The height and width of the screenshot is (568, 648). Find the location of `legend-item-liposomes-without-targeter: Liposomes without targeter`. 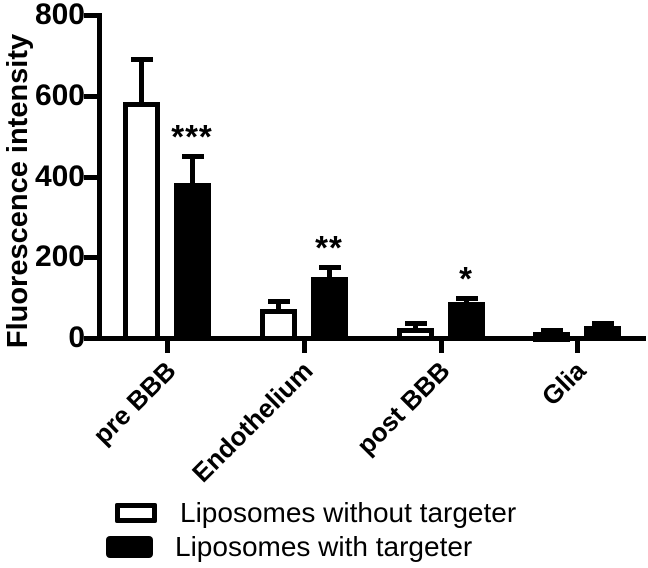

legend-item-liposomes-without-targeter: Liposomes without targeter is located at coordinates (315, 513).